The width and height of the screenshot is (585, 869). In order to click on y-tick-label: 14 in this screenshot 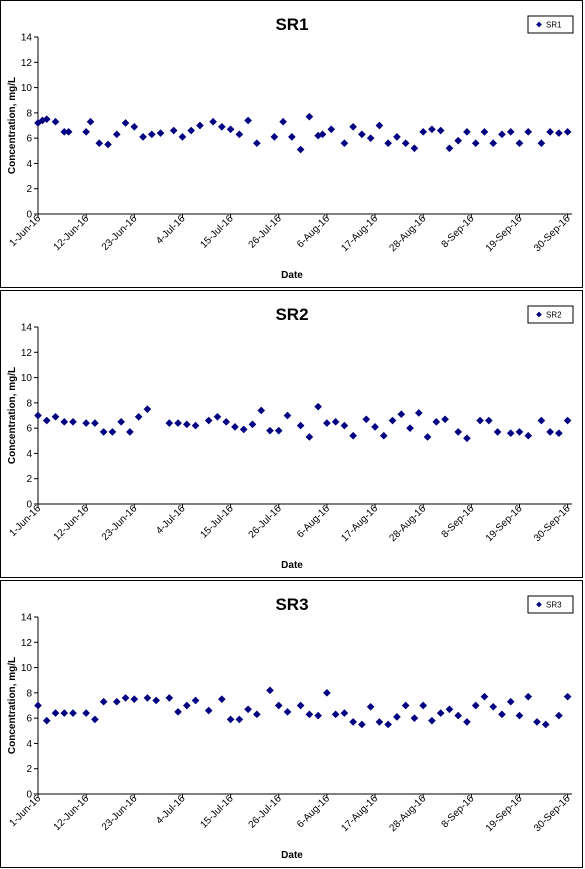, I will do `click(27, 618)`.